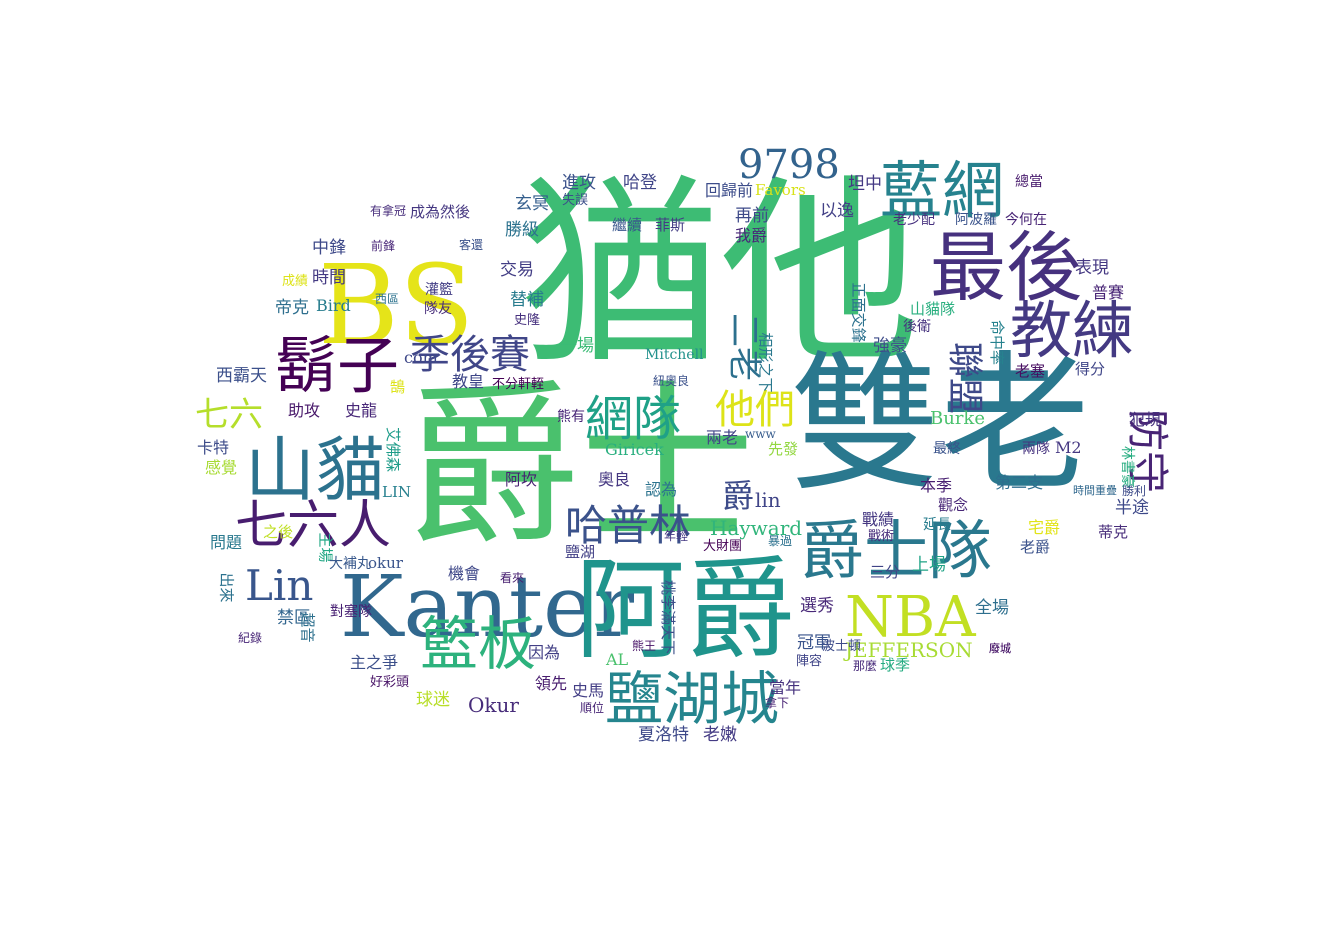 The height and width of the screenshot is (945, 1334). What do you see at coordinates (895, 665) in the screenshot?
I see `cloud-word: 球季` at bounding box center [895, 665].